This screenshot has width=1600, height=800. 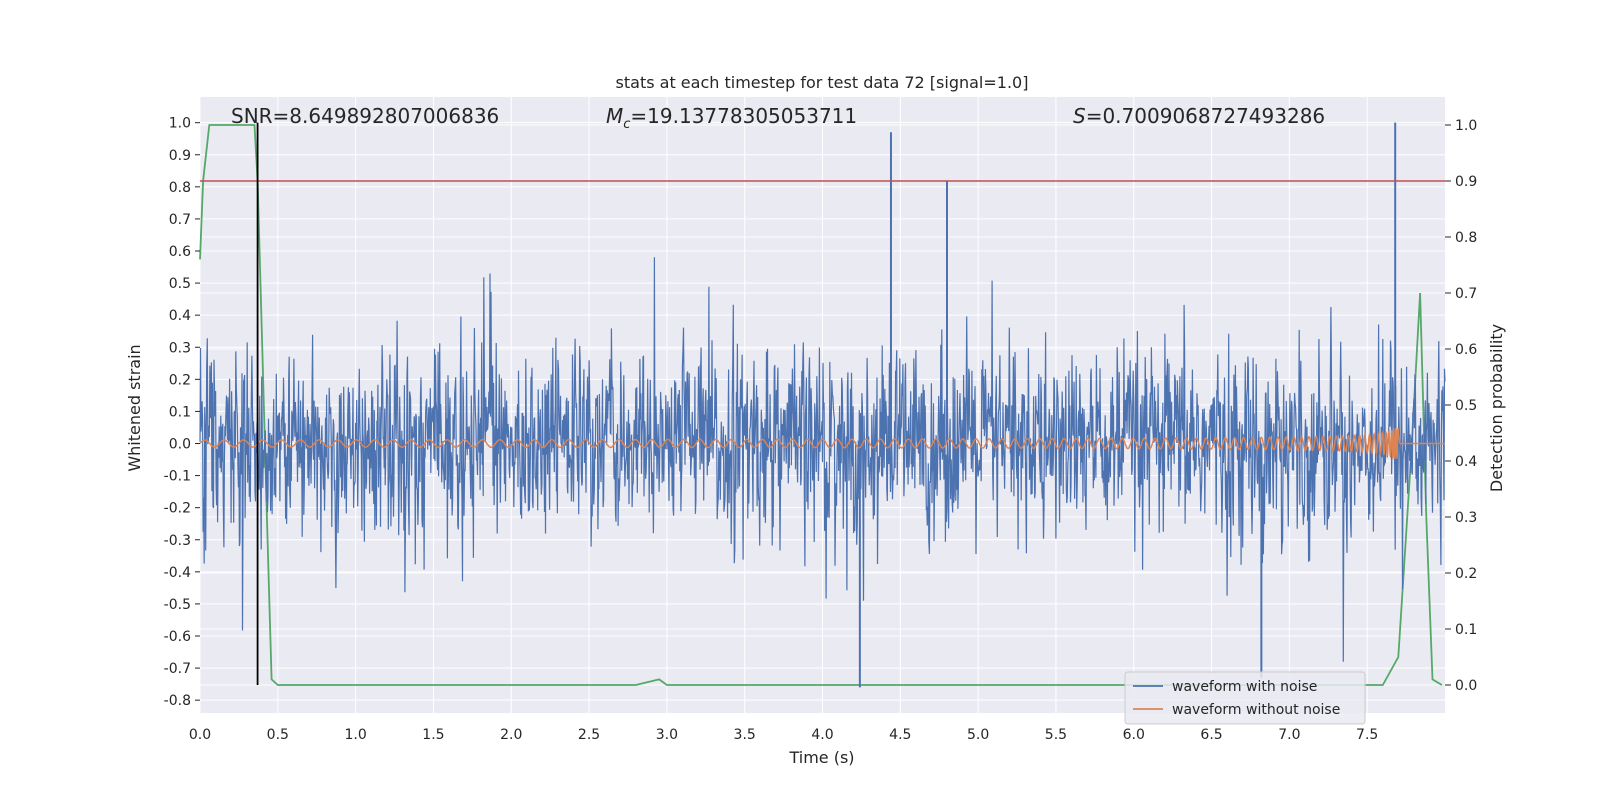 What do you see at coordinates (822, 735) in the screenshot?
I see `x-tick-label: 4.0` at bounding box center [822, 735].